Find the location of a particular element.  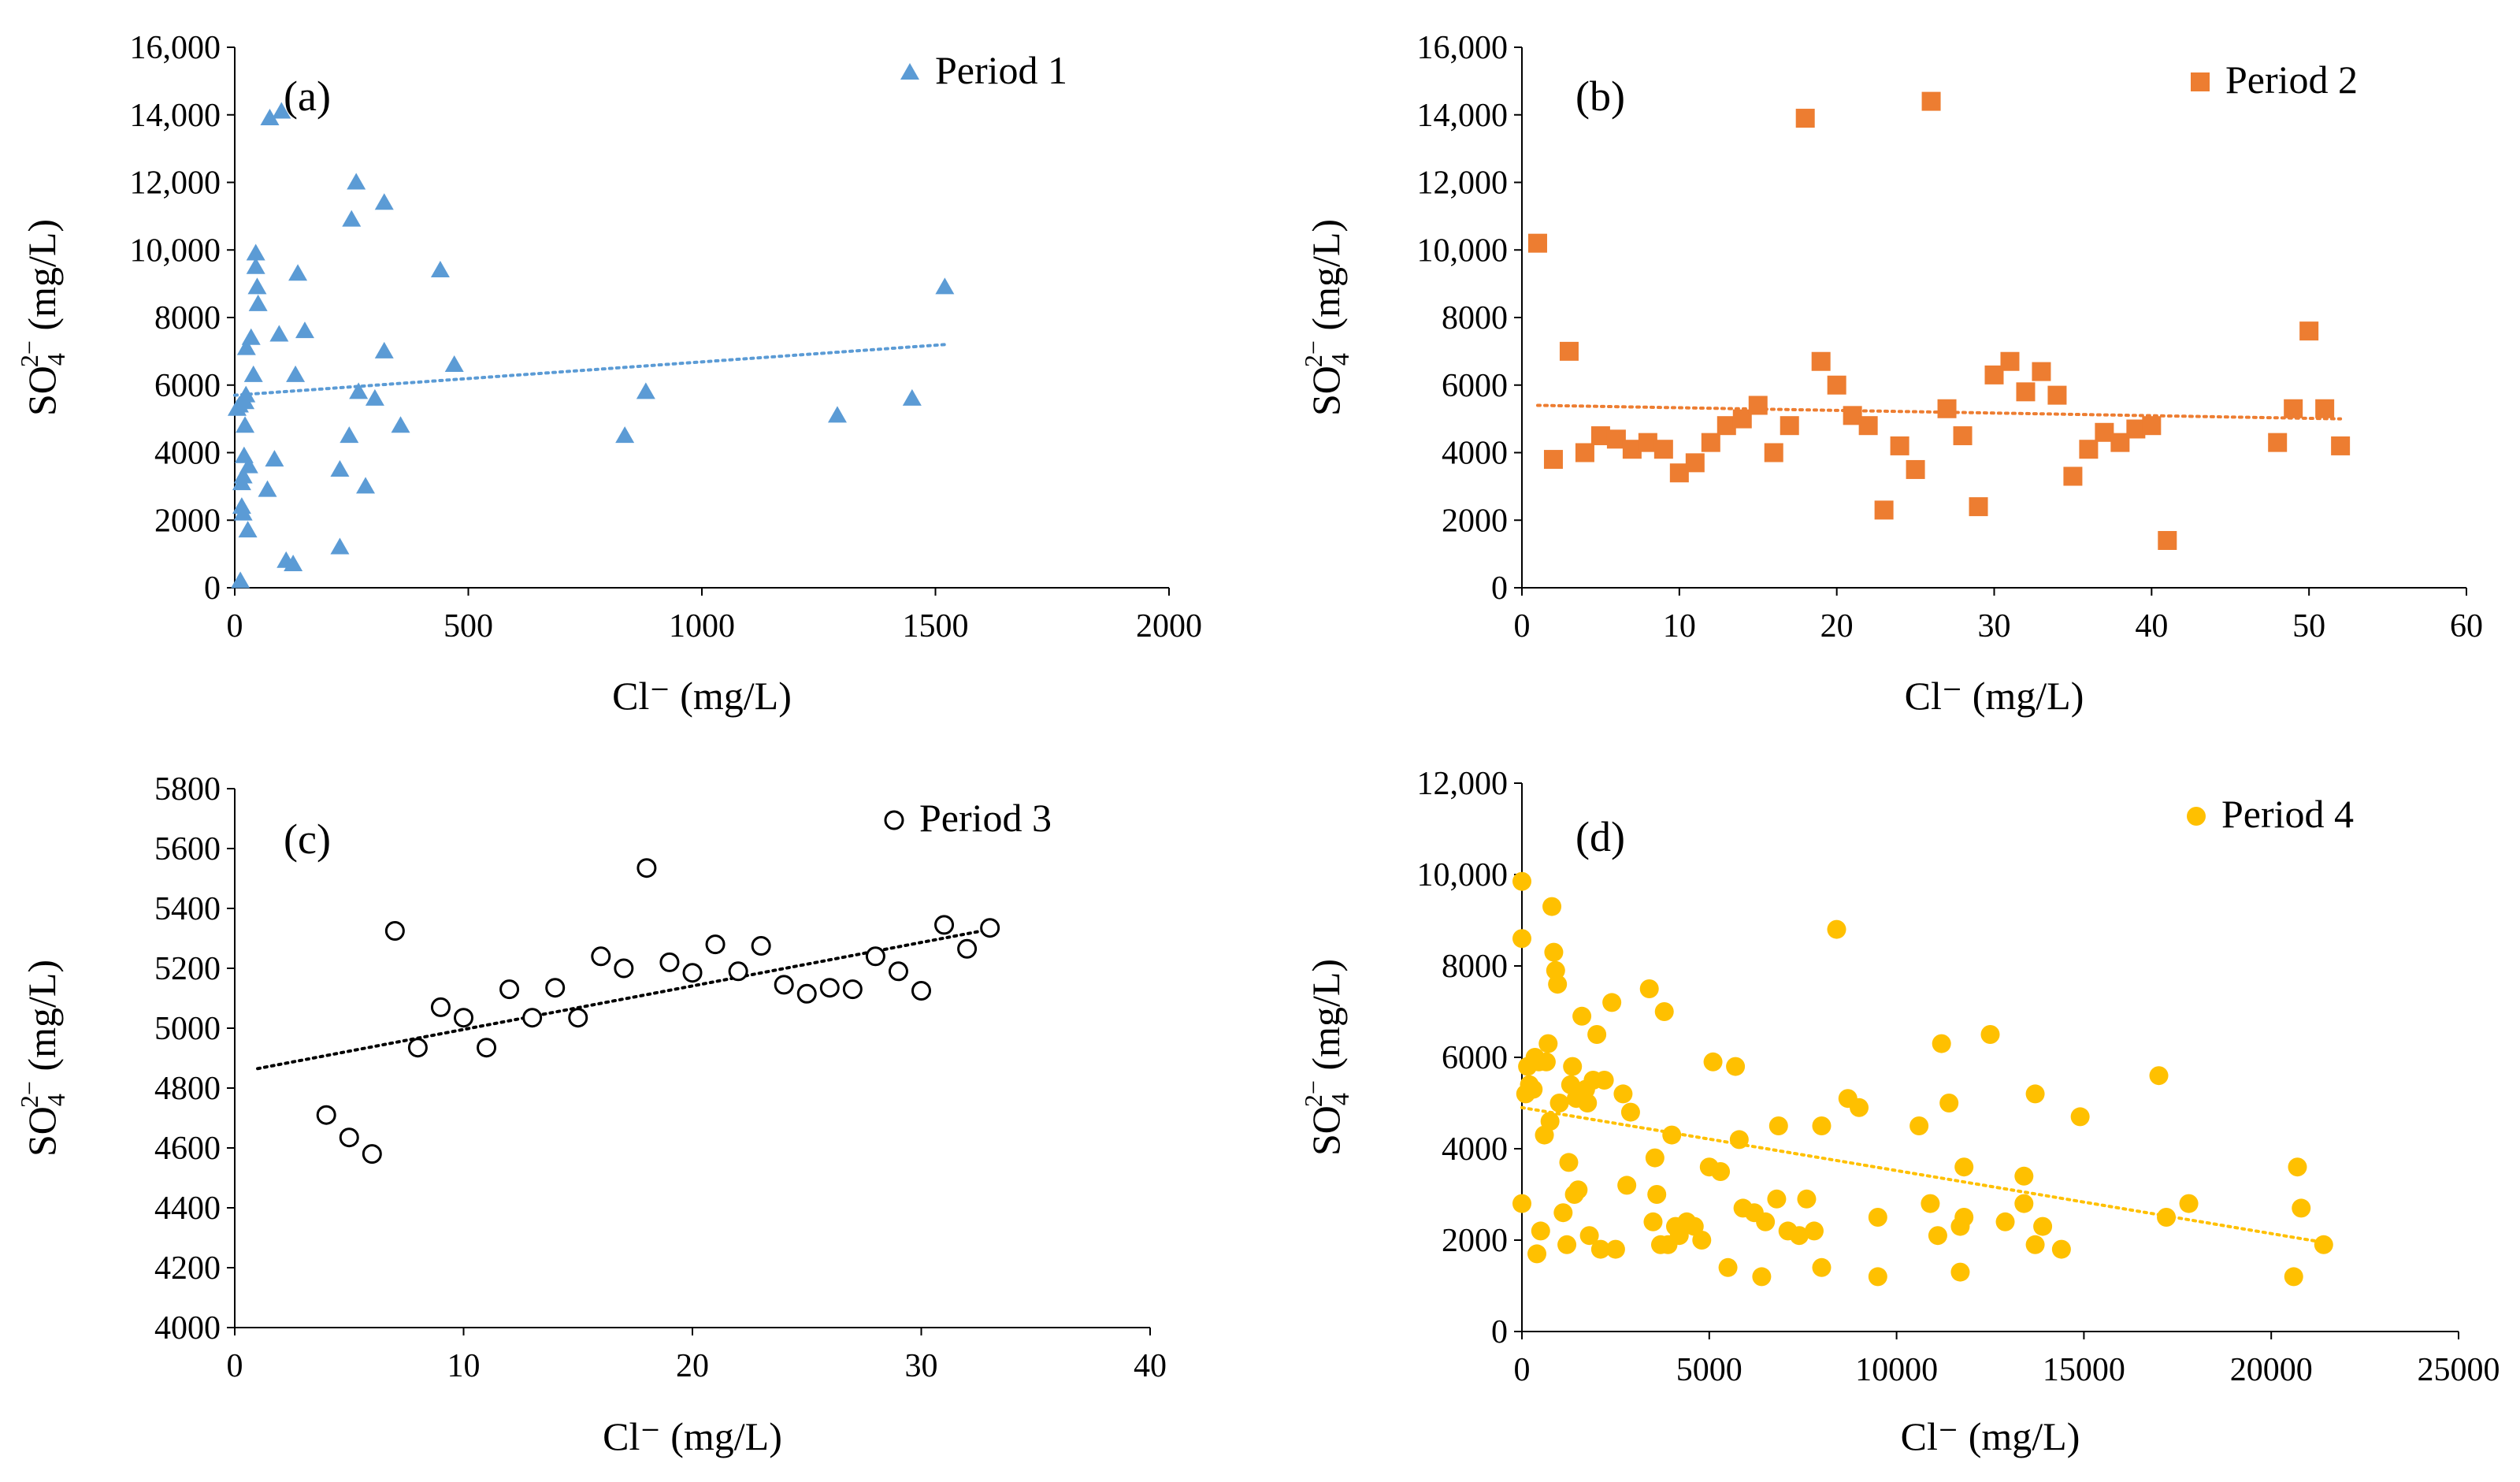

x-tick-label: 60 is located at coordinates (2466, 626).